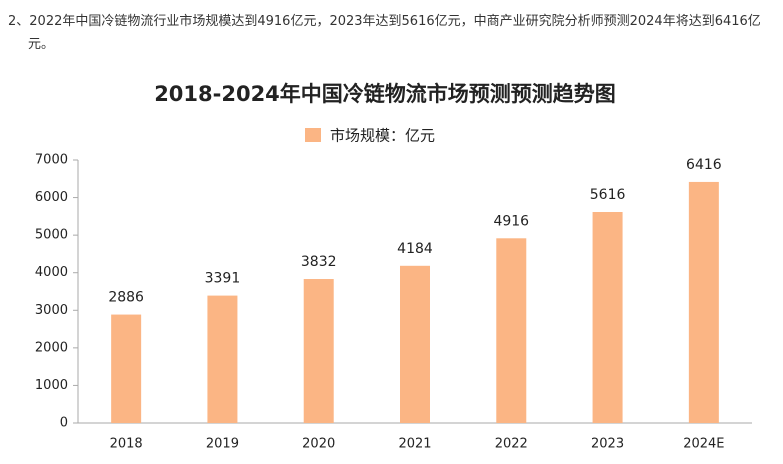 The height and width of the screenshot is (464, 783). What do you see at coordinates (415, 249) in the screenshot?
I see `data-label: 4184` at bounding box center [415, 249].